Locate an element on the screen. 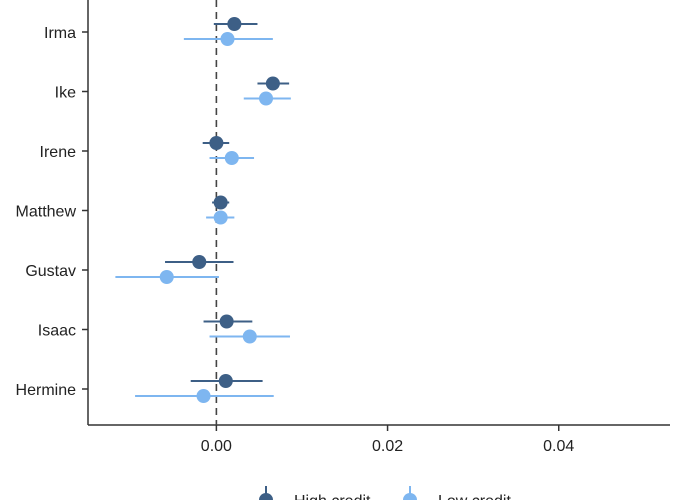  x-tick-label: 0.04 is located at coordinates (558, 446).